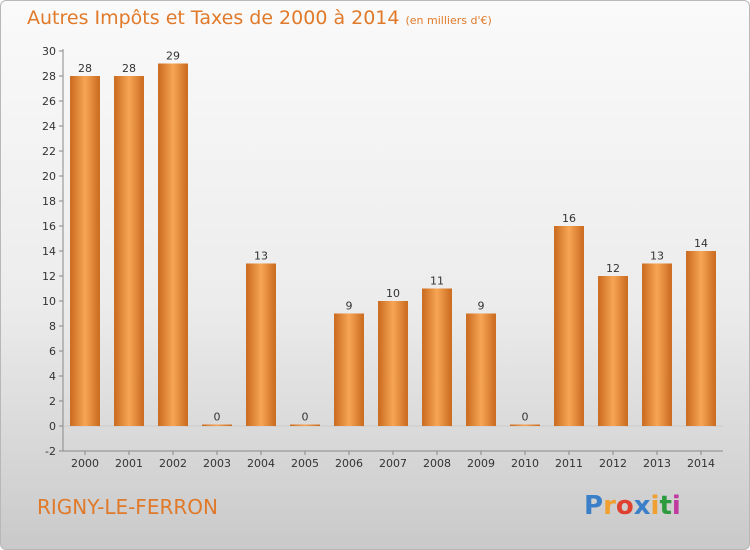  Describe the element at coordinates (52, 401) in the screenshot. I see `y-tick-label: 2` at that location.